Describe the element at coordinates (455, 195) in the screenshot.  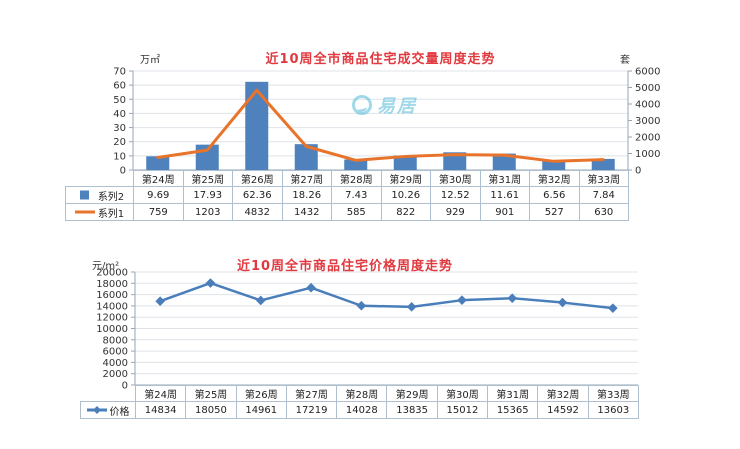
I see `value-cell: 12.52` at that location.